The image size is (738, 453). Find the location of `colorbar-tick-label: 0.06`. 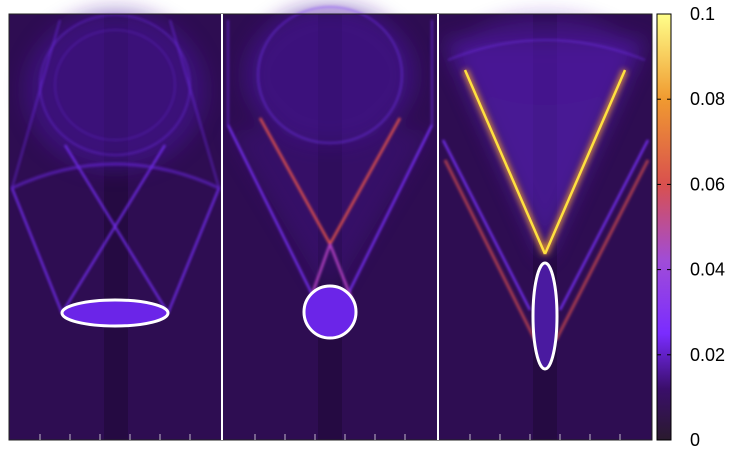

colorbar-tick-label: 0.06 is located at coordinates (707, 184).